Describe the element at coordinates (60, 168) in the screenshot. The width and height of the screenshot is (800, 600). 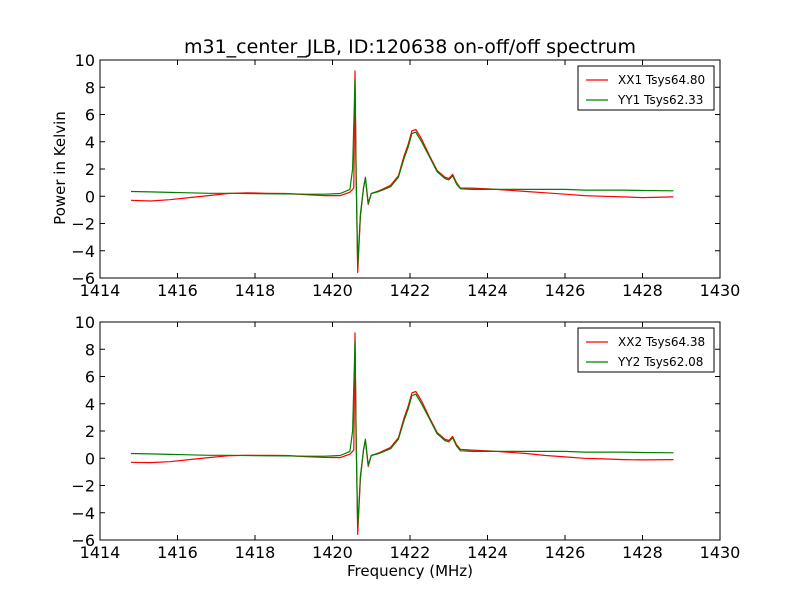
I see `y-axis-label: Power in Kelvin` at that location.